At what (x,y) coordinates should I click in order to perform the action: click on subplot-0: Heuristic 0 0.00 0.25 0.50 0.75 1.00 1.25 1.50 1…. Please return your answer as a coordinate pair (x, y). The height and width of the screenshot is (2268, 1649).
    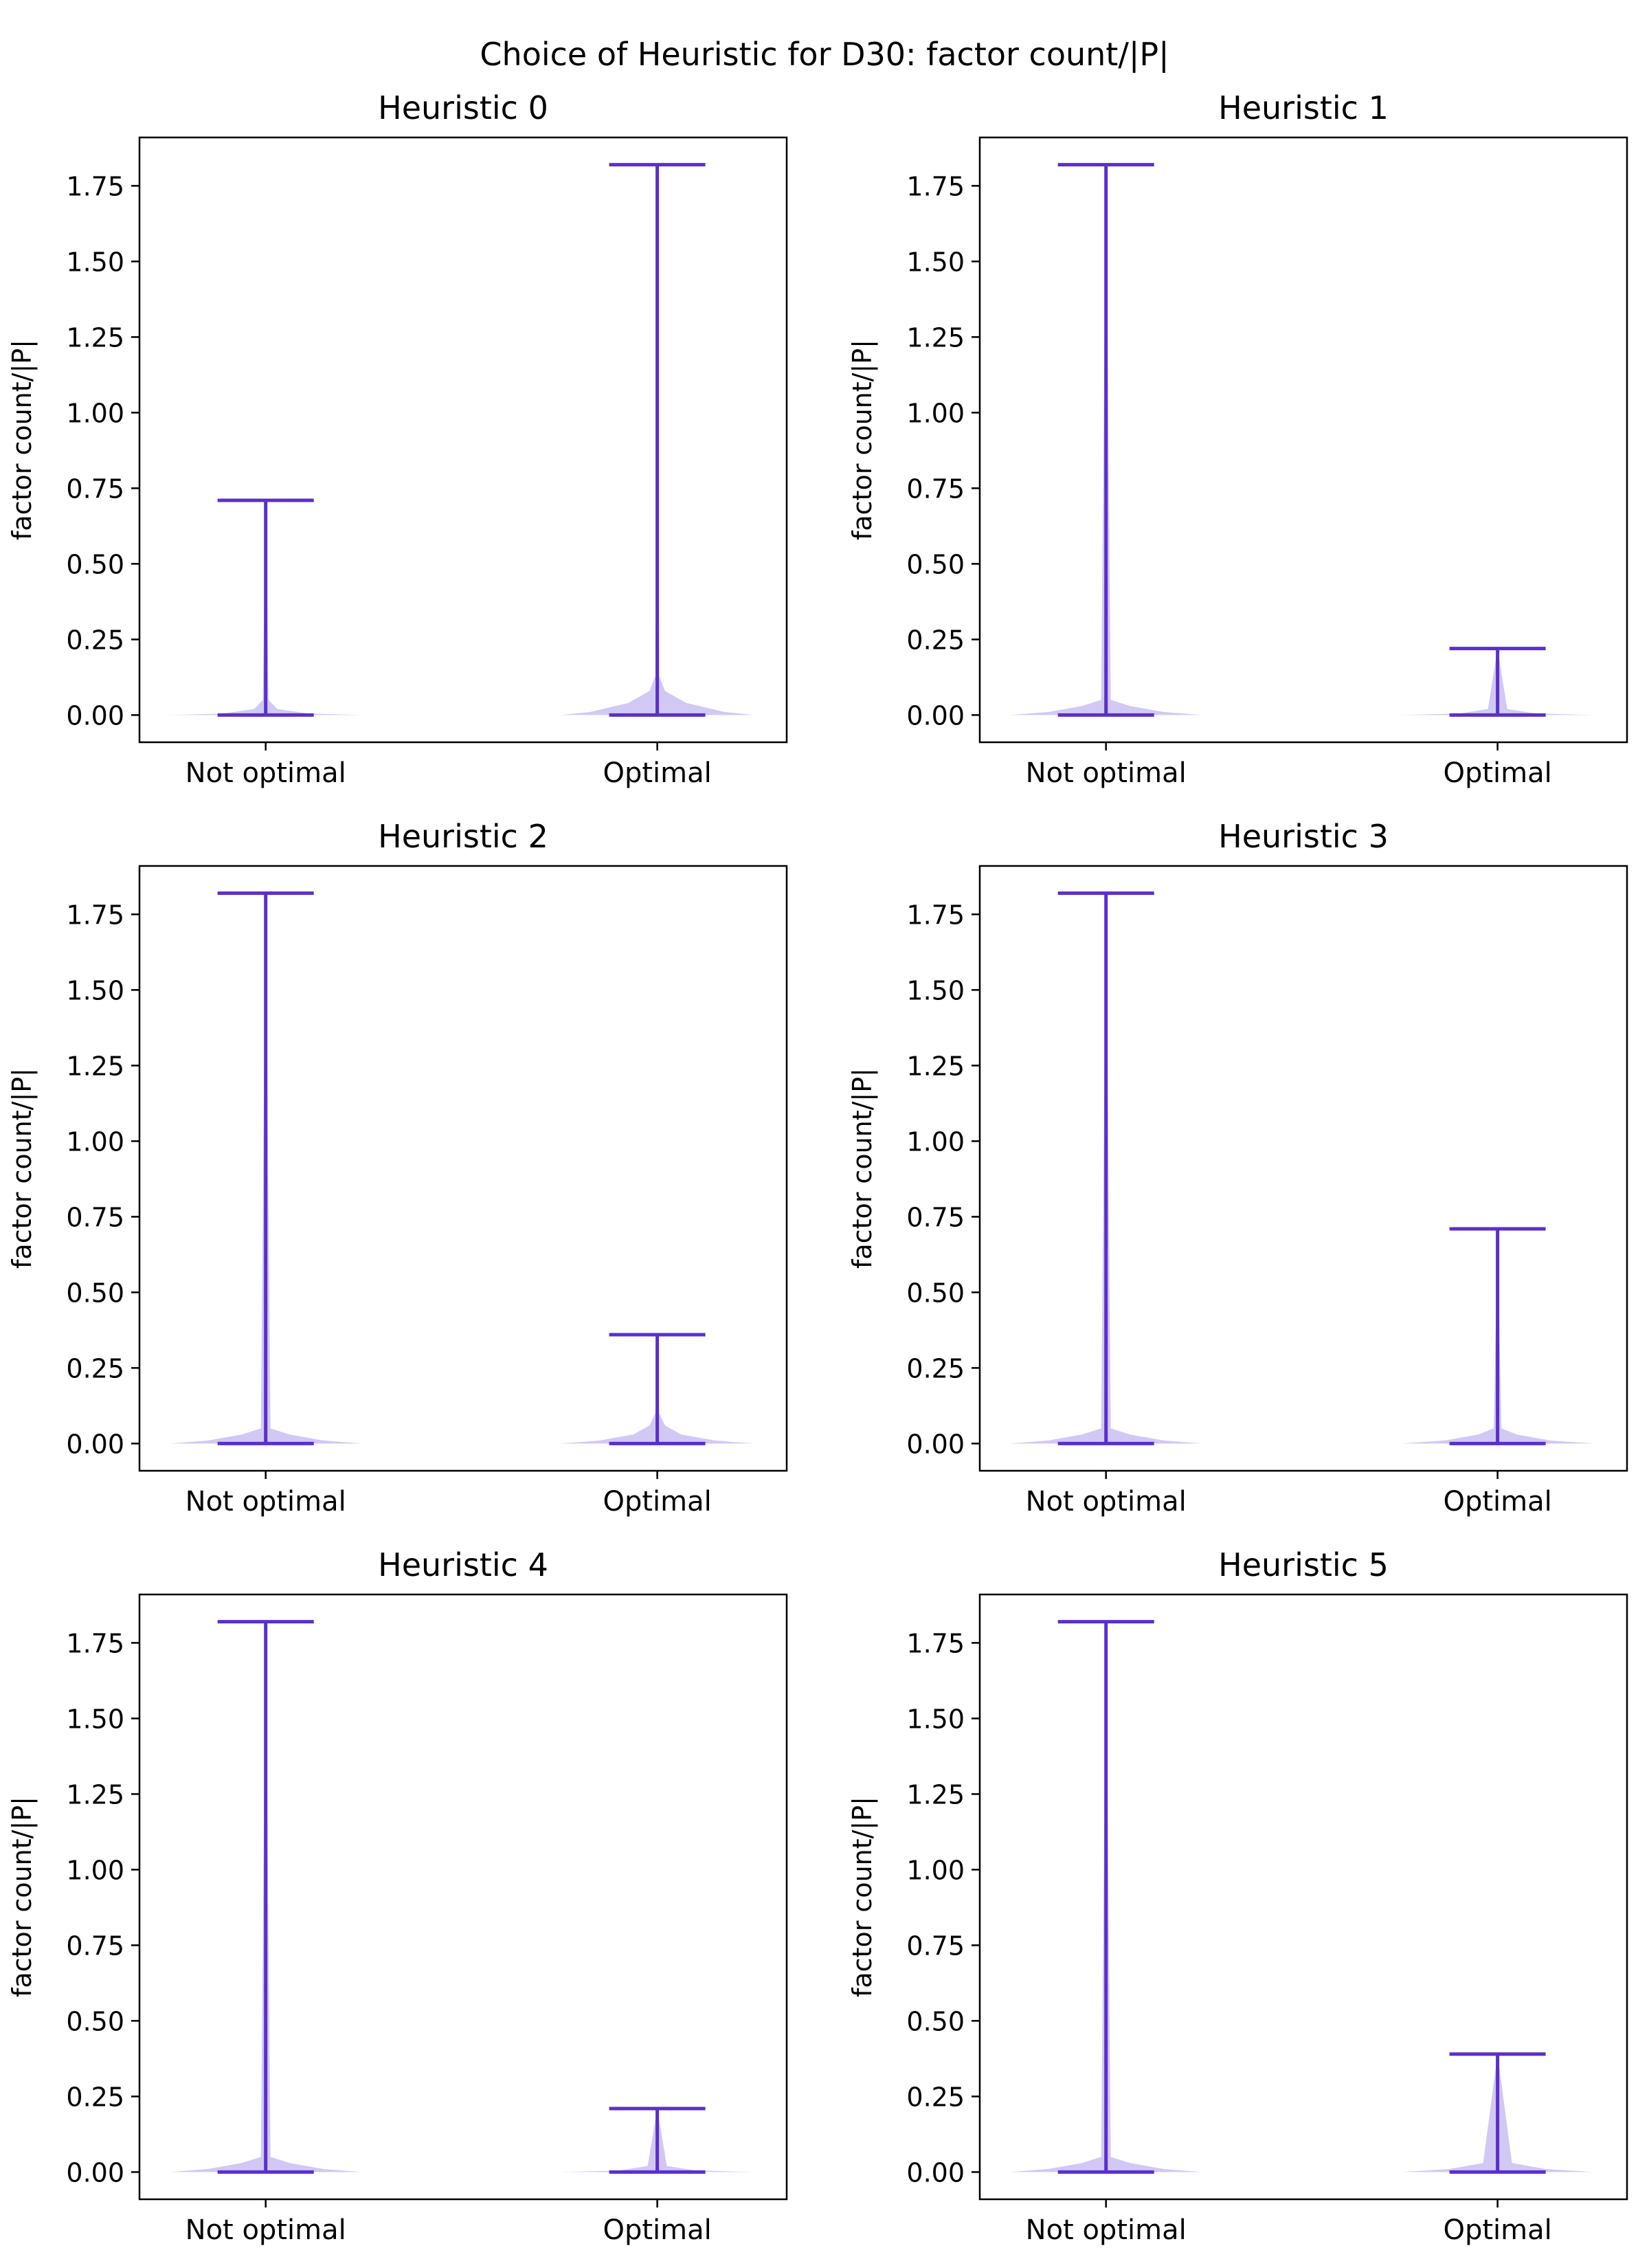
    Looking at the image, I should click on (397, 439).